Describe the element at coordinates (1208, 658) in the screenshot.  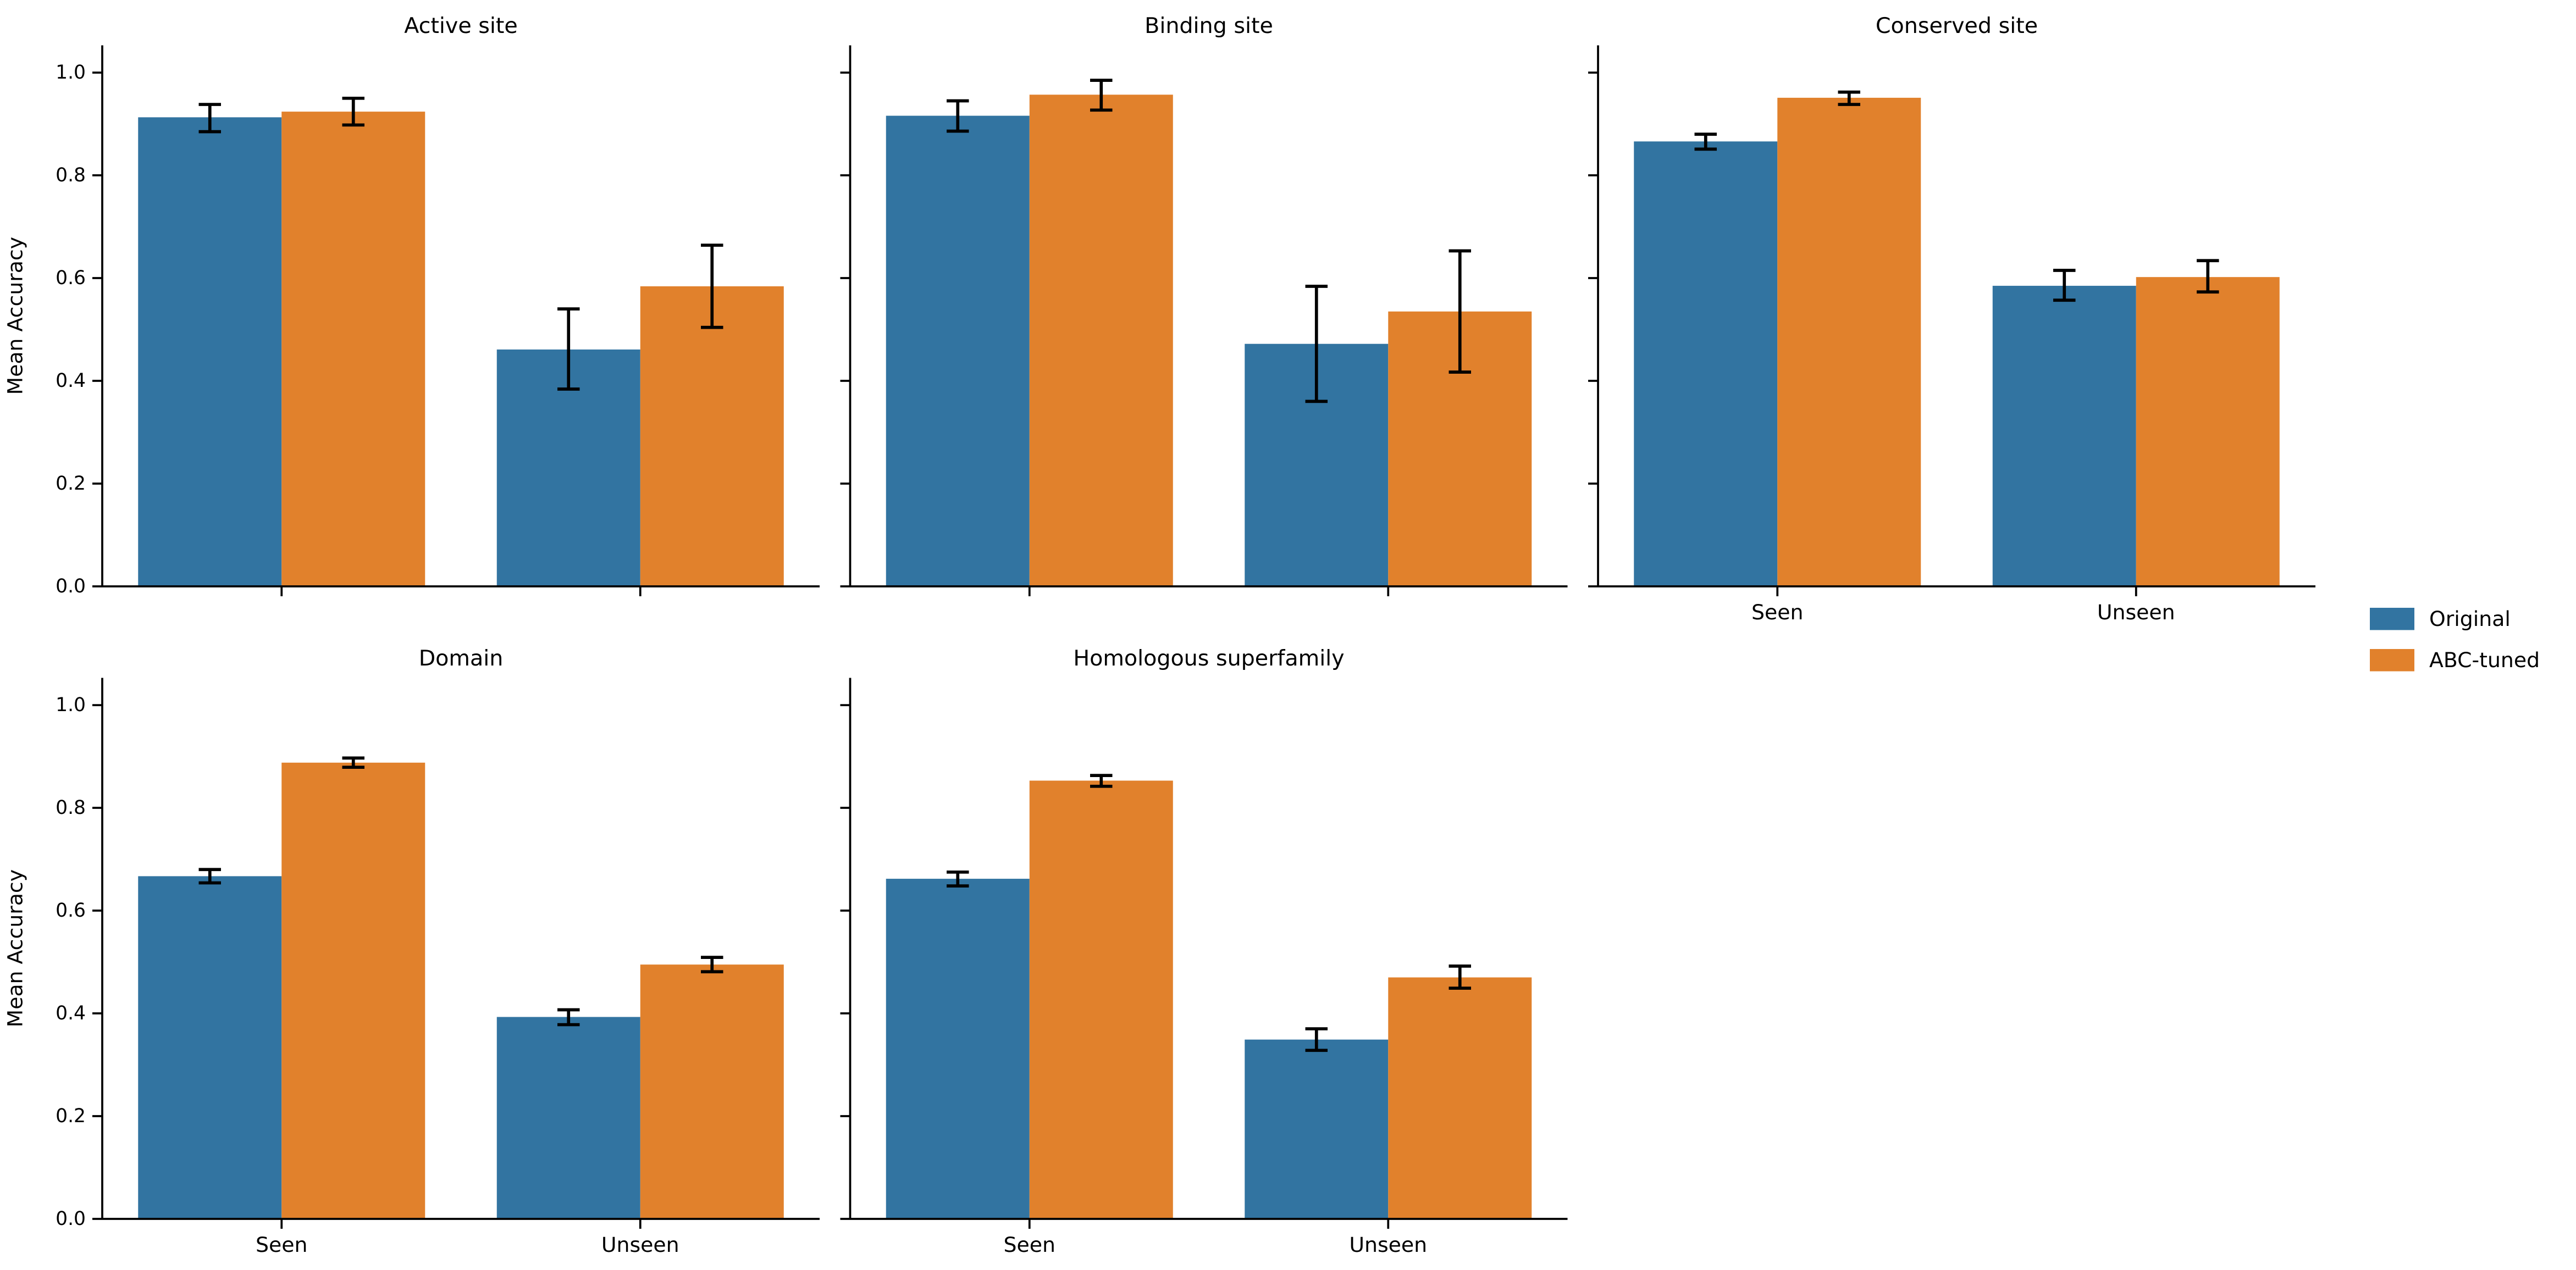
I see `facet-title: Homologous superfamily` at that location.